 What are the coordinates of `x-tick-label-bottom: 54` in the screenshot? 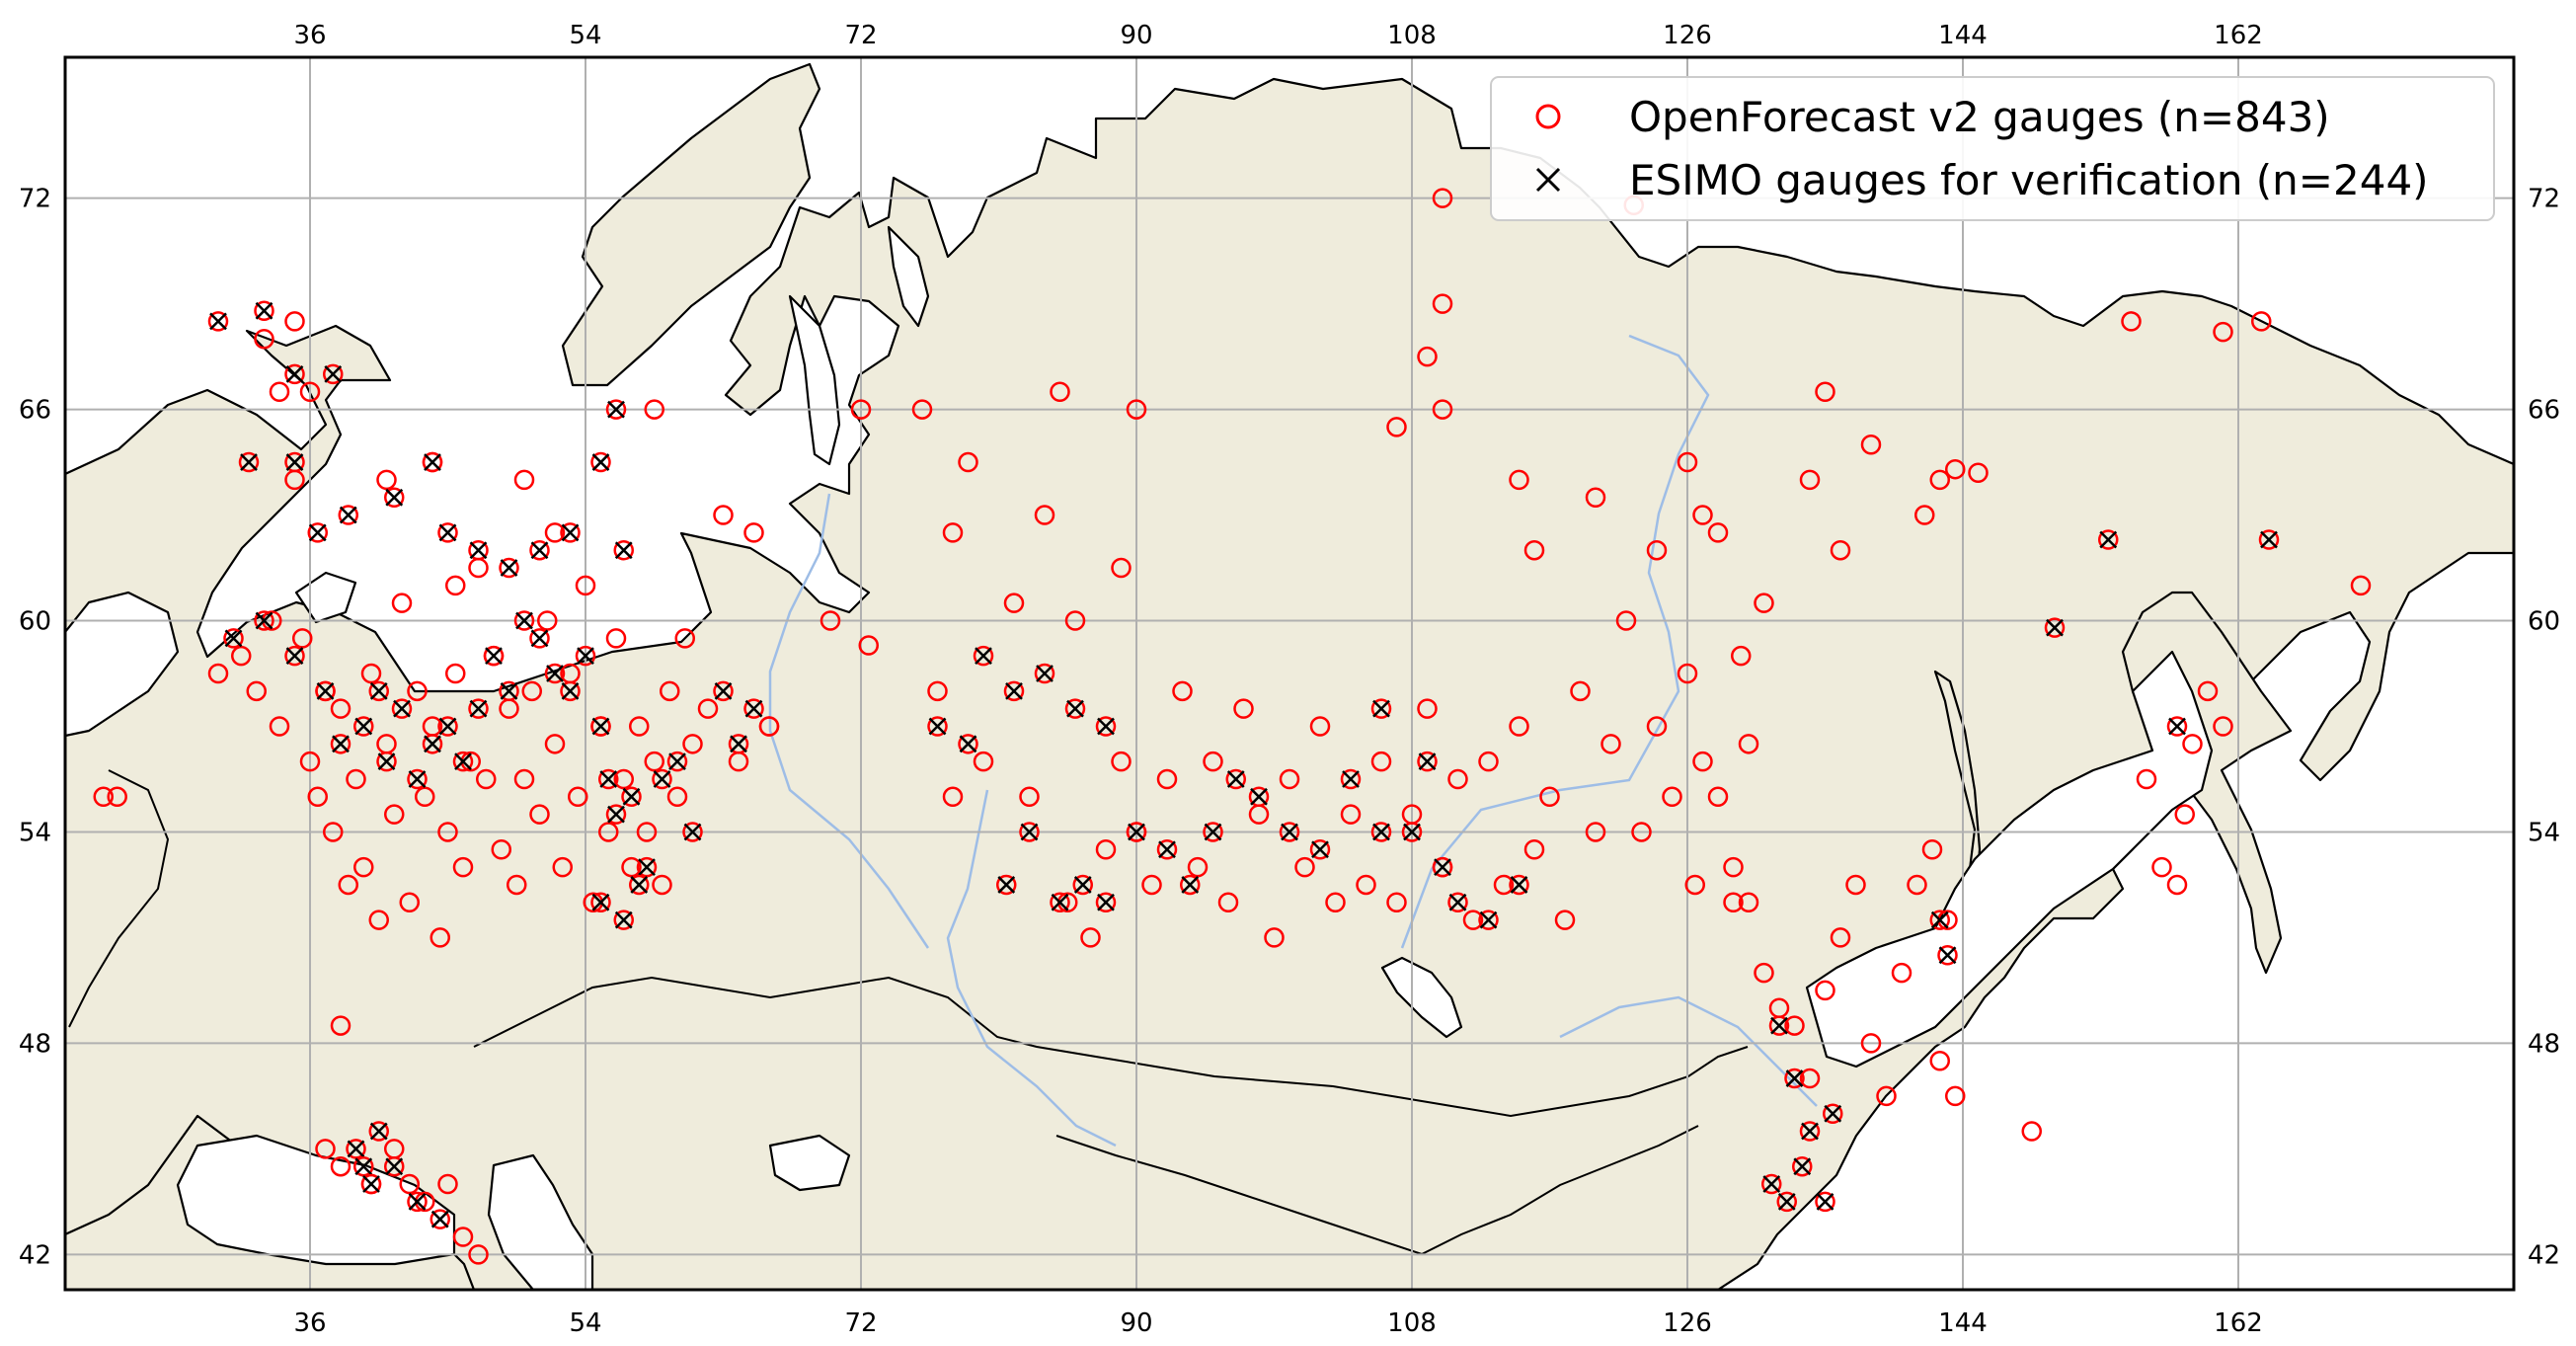 It's located at (585, 1323).